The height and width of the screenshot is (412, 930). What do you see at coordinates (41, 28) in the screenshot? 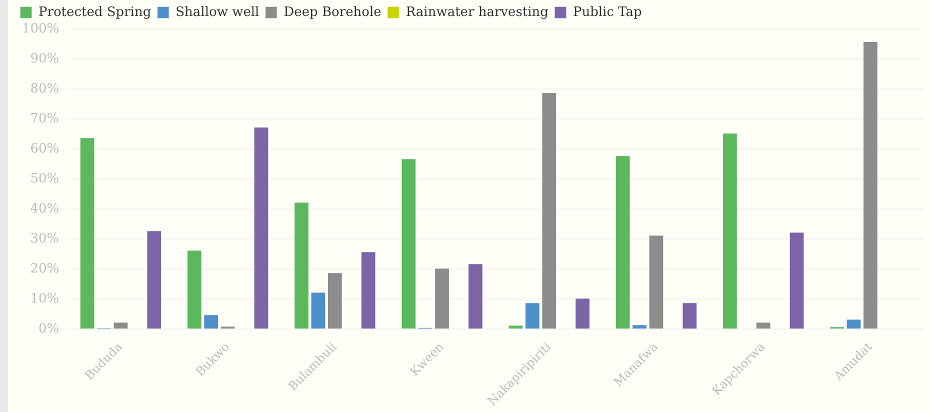
I see `y-tick-label: 100%` at bounding box center [41, 28].